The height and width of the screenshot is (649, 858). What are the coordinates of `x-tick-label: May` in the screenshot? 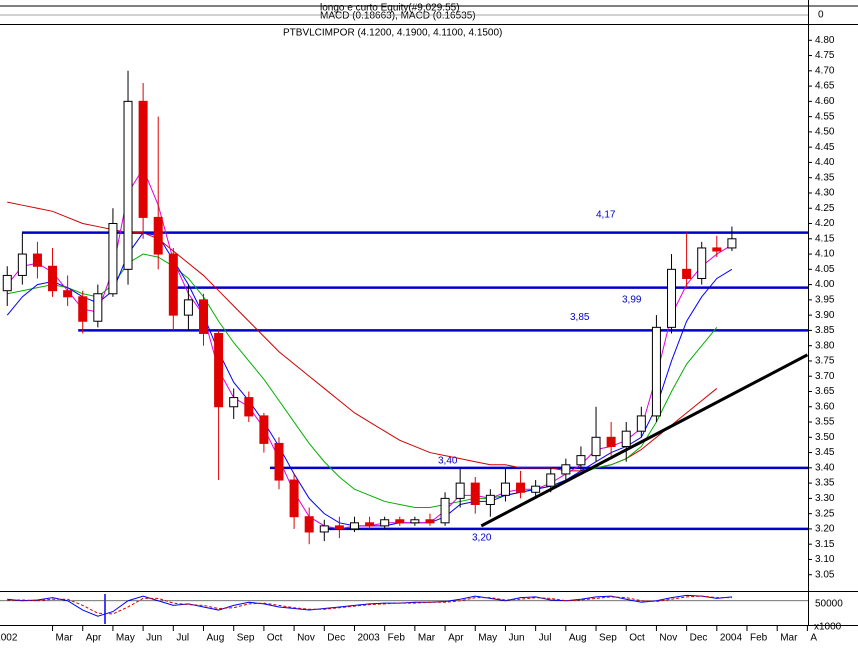 It's located at (487, 638).